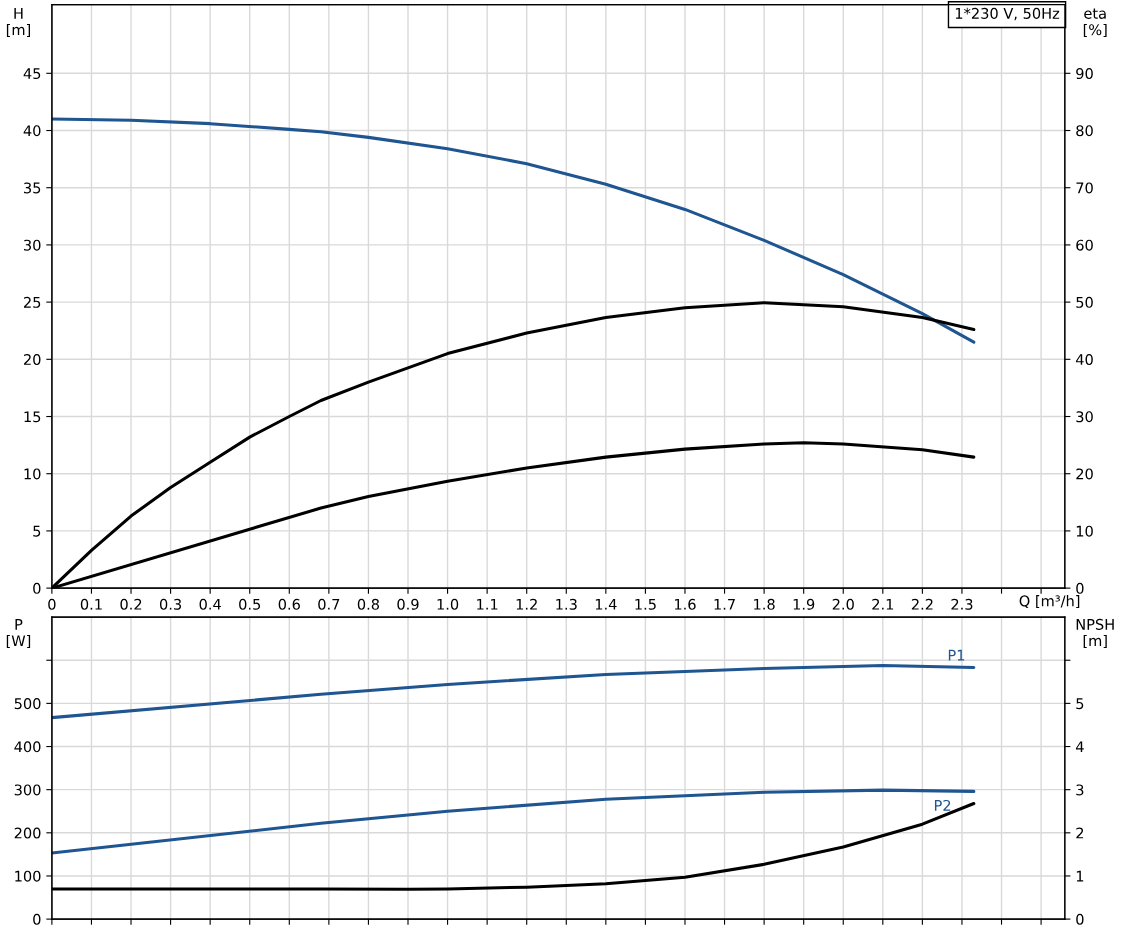 The width and height of the screenshot is (1128, 935). I want to click on y2-tick-label: 4, so click(1079, 747).